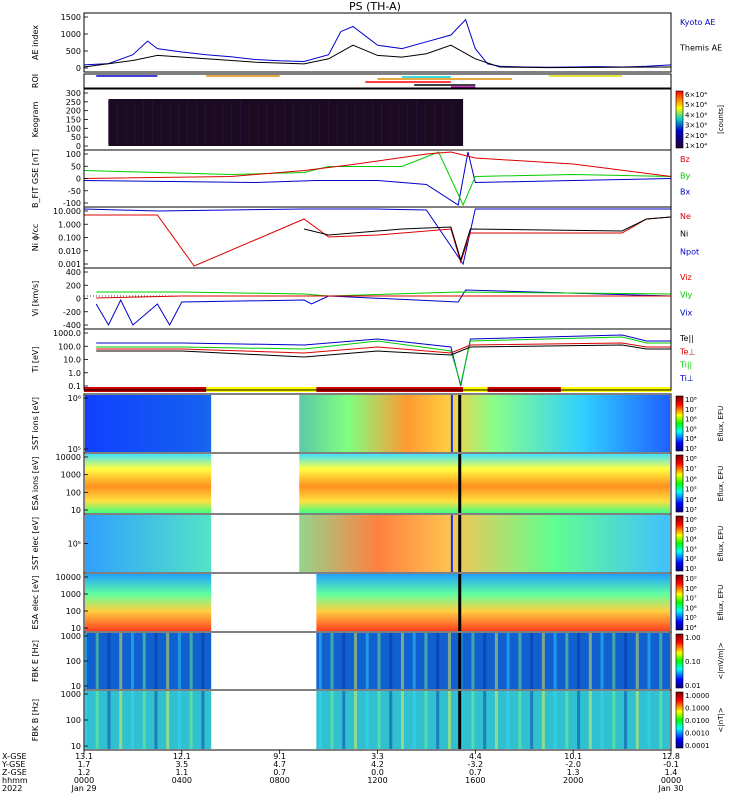 The image size is (750, 800). I want to click on footer-value: 0.7, so click(279, 772).